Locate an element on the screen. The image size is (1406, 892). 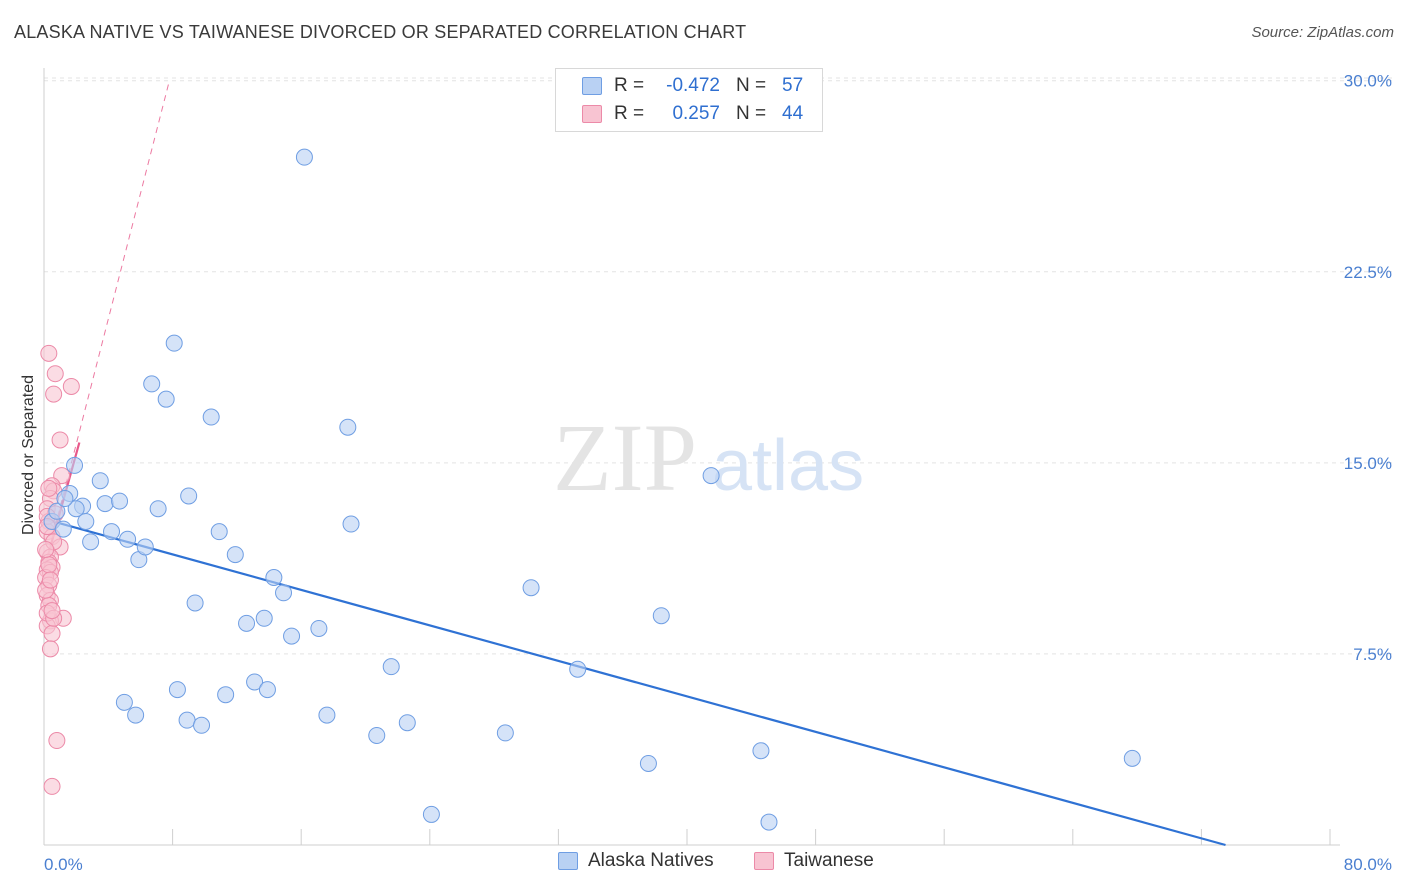
n-value: 44 is located at coordinates (793, 113).